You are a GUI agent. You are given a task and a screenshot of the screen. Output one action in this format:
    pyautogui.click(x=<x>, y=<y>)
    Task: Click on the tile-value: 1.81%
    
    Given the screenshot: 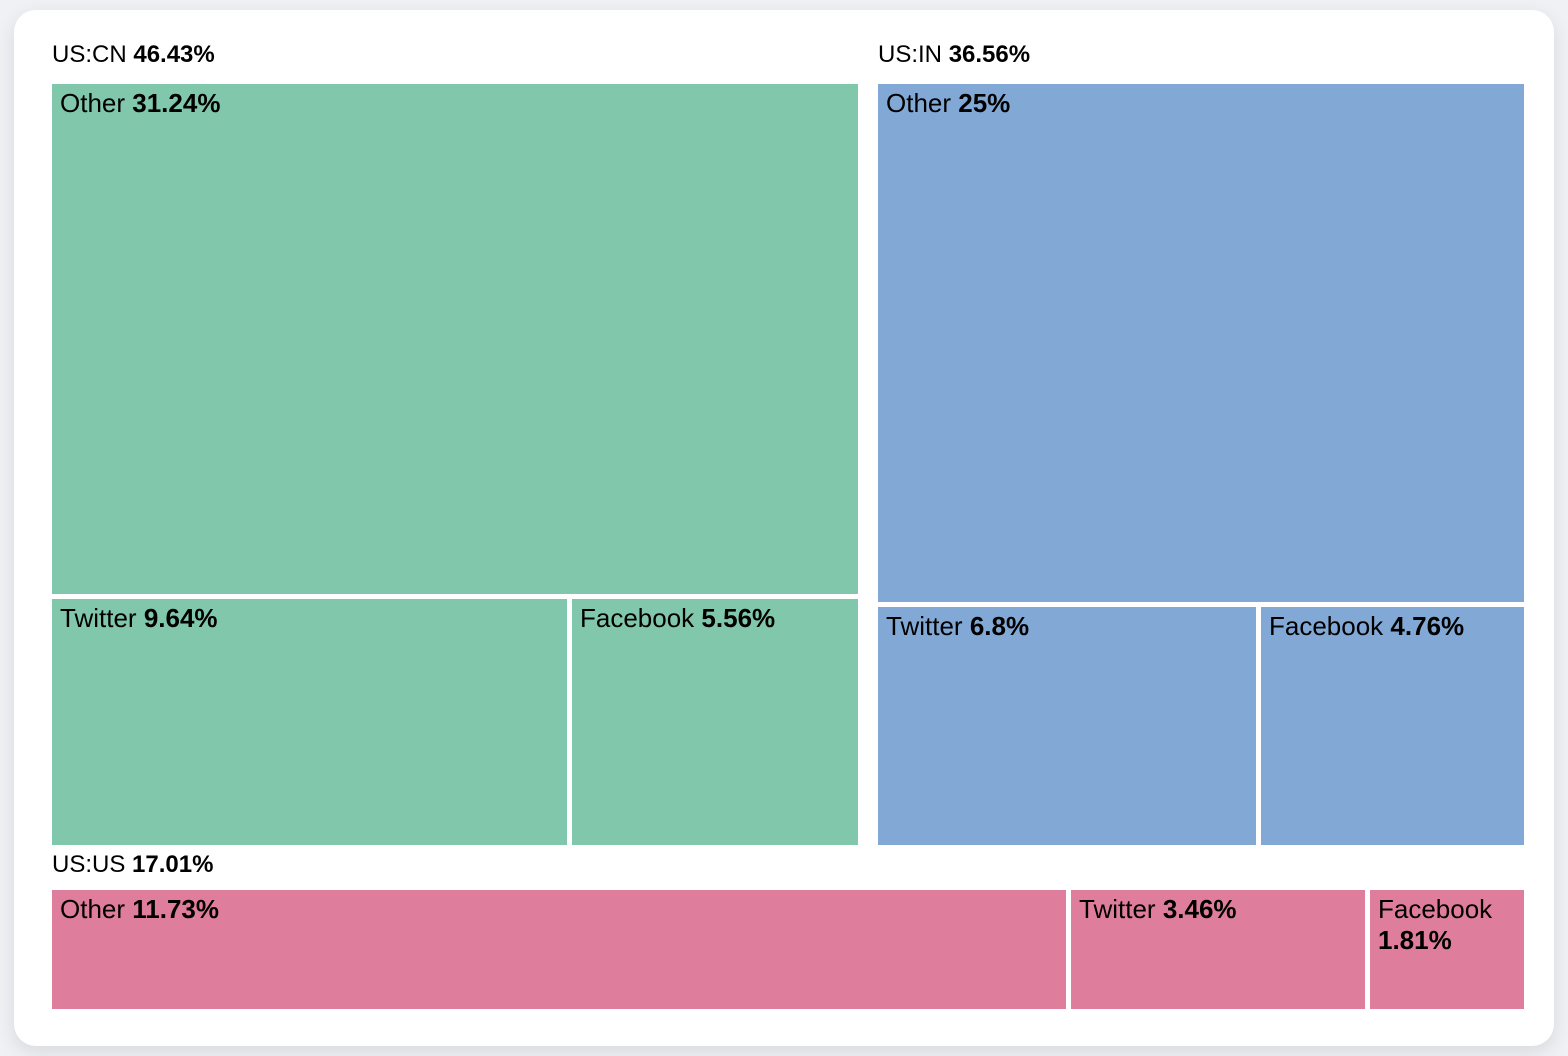 What is the action you would take?
    pyautogui.click(x=1415, y=940)
    